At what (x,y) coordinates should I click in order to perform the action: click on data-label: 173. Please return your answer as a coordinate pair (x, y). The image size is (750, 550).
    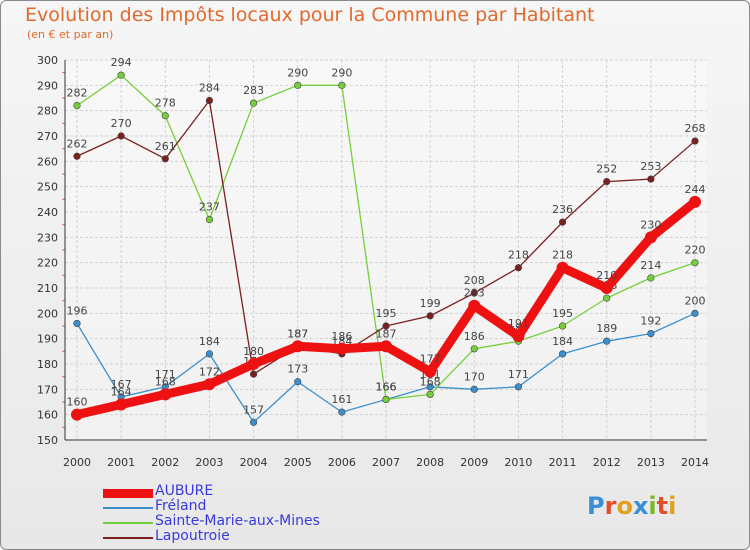
    Looking at the image, I should click on (297, 369).